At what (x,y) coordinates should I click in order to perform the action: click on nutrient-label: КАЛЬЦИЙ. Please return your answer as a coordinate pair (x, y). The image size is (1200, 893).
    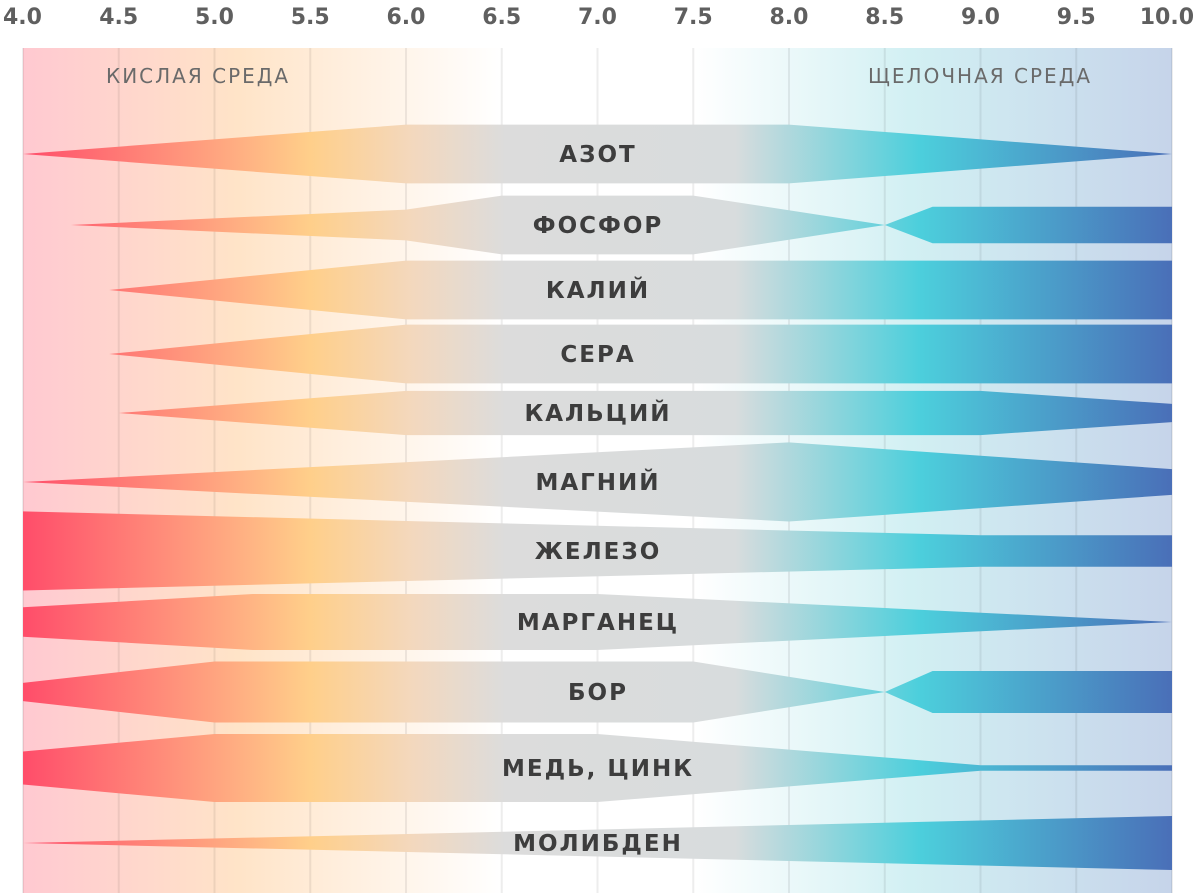
    Looking at the image, I should click on (597, 413).